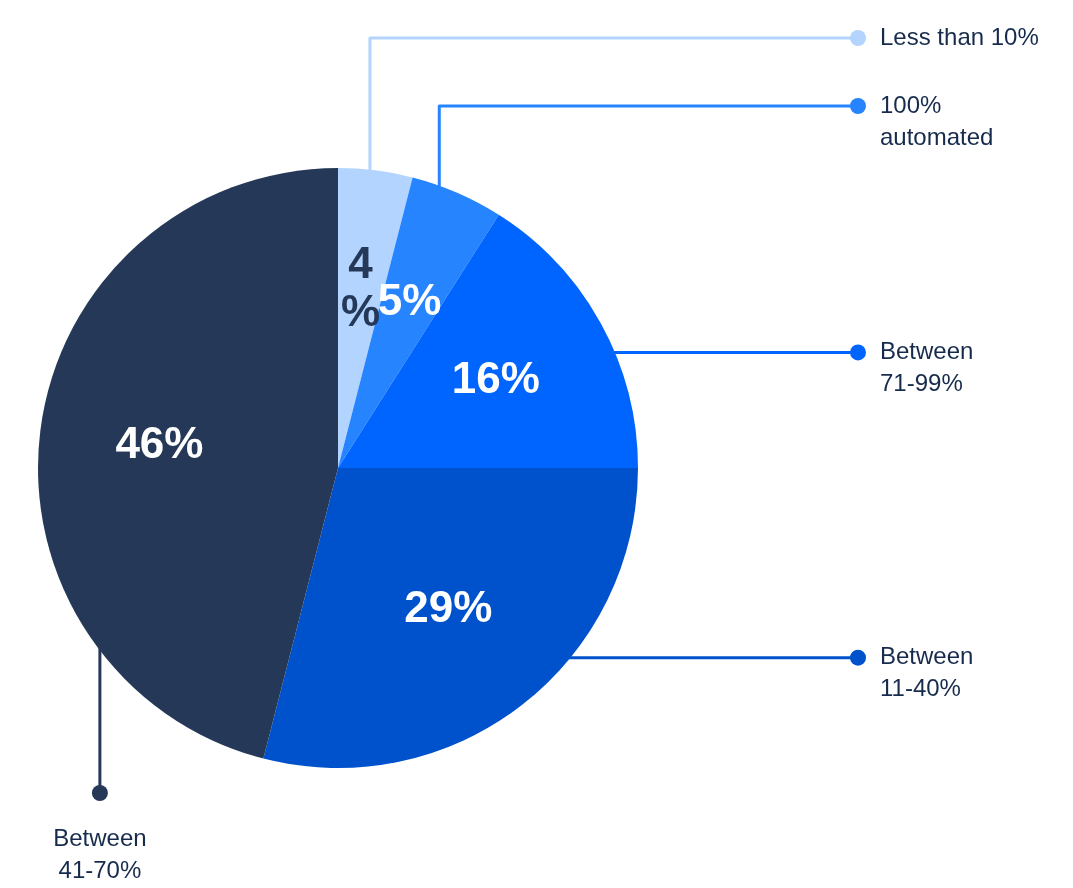 The width and height of the screenshot is (1073, 888). Describe the element at coordinates (495, 378) in the screenshot. I see `data-label: 16%` at that location.